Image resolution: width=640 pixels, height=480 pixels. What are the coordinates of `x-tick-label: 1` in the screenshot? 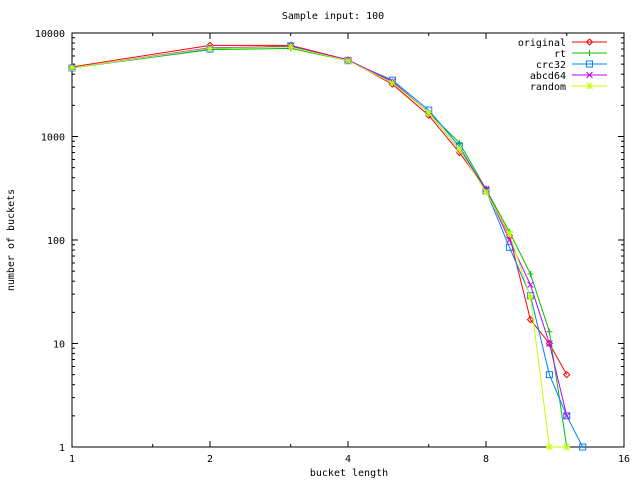 It's located at (72, 459).